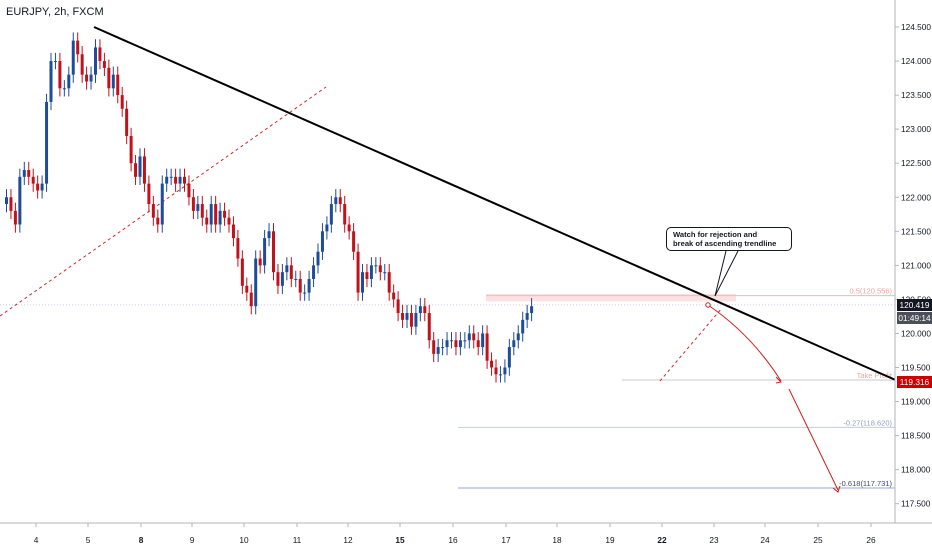  I want to click on symbol-title: EURJPY, 2h, FXCM, so click(55, 12).